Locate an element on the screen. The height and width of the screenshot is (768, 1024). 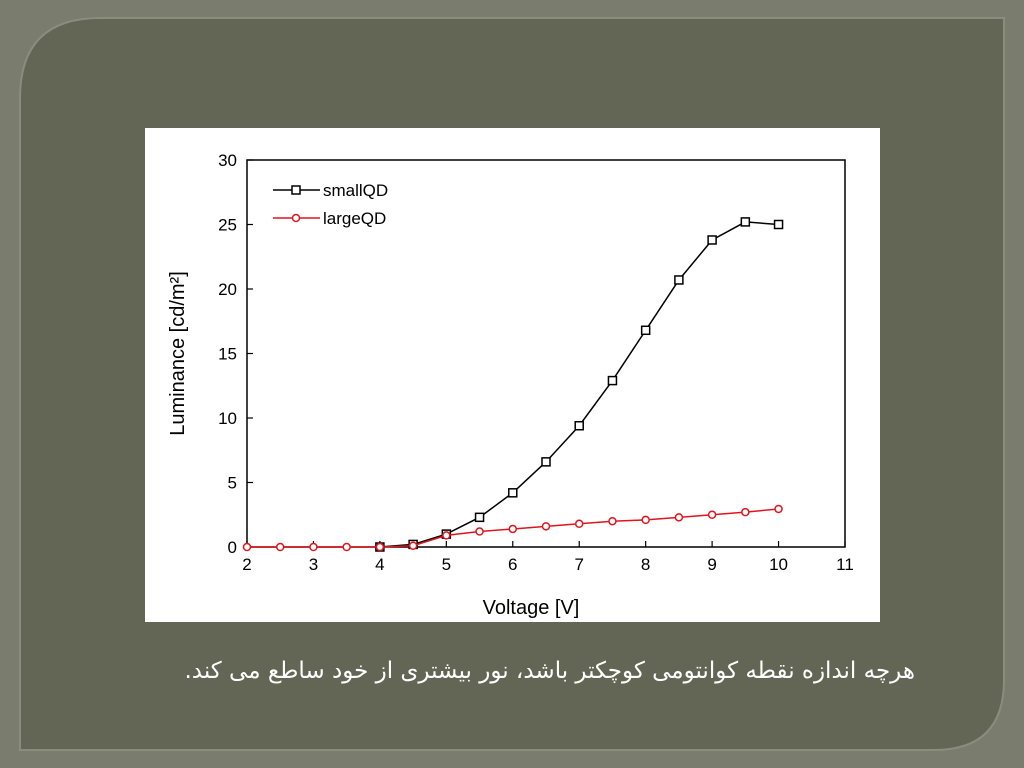
x-tick-label: 3 is located at coordinates (313, 564).